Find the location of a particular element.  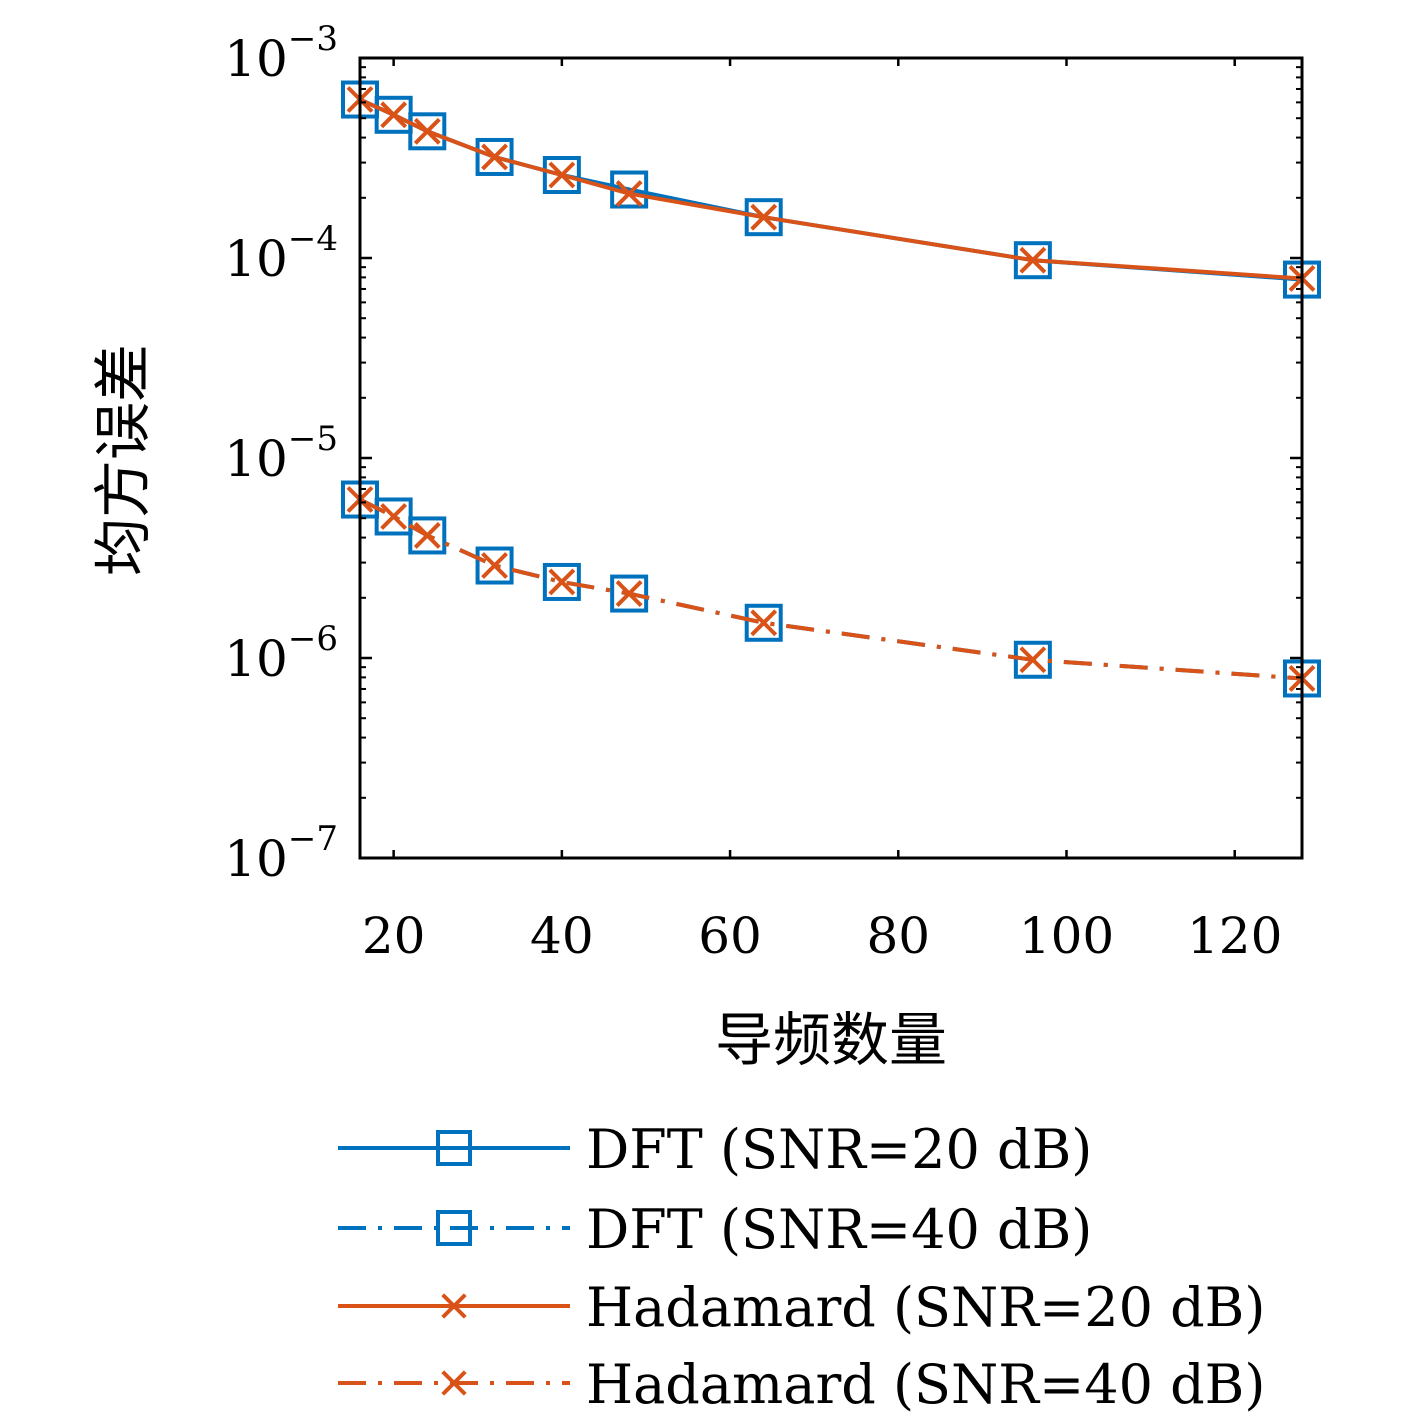

legend-label: Hadamard (SNR=40 dB) is located at coordinates (925, 1384).